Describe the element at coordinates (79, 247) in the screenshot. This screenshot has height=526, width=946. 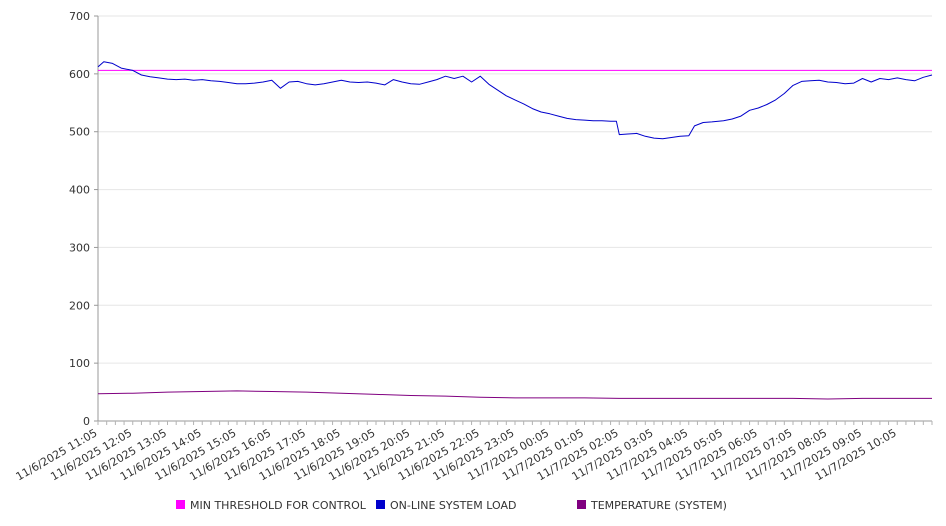
I see `y-tick-label: 300` at that location.